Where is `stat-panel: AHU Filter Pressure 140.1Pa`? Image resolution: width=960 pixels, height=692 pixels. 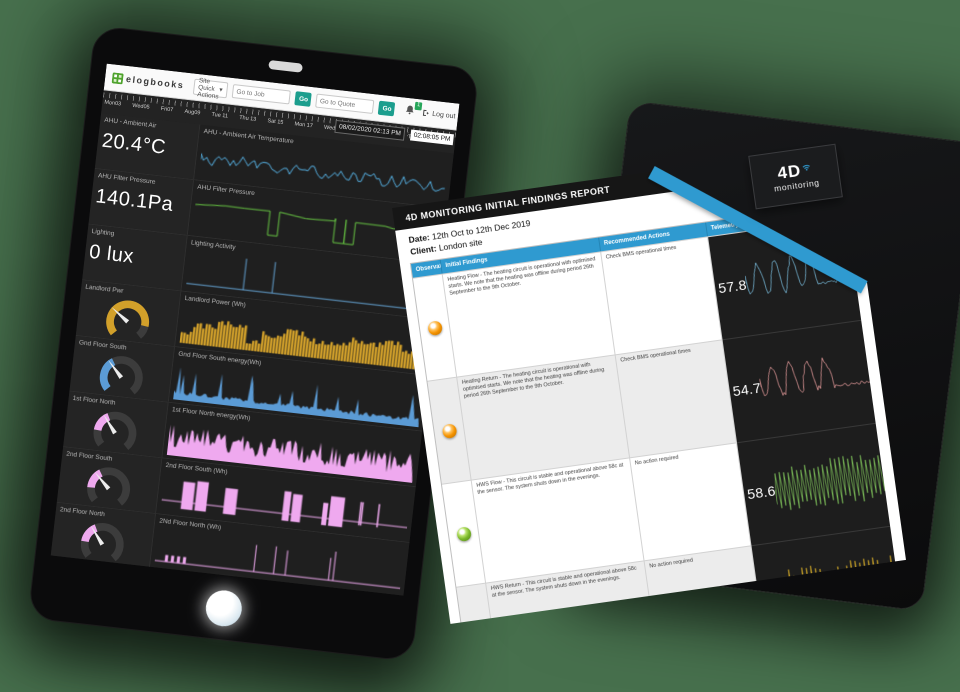 stat-panel: AHU Filter Pressure 140.1Pa is located at coordinates (141, 201).